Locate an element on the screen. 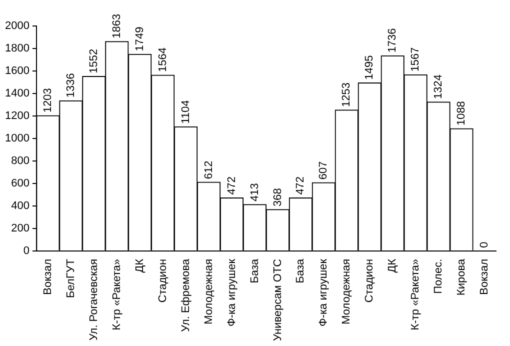 Image resolution: width=510 pixels, height=346 pixels. data-label: 413 is located at coordinates (254, 192).